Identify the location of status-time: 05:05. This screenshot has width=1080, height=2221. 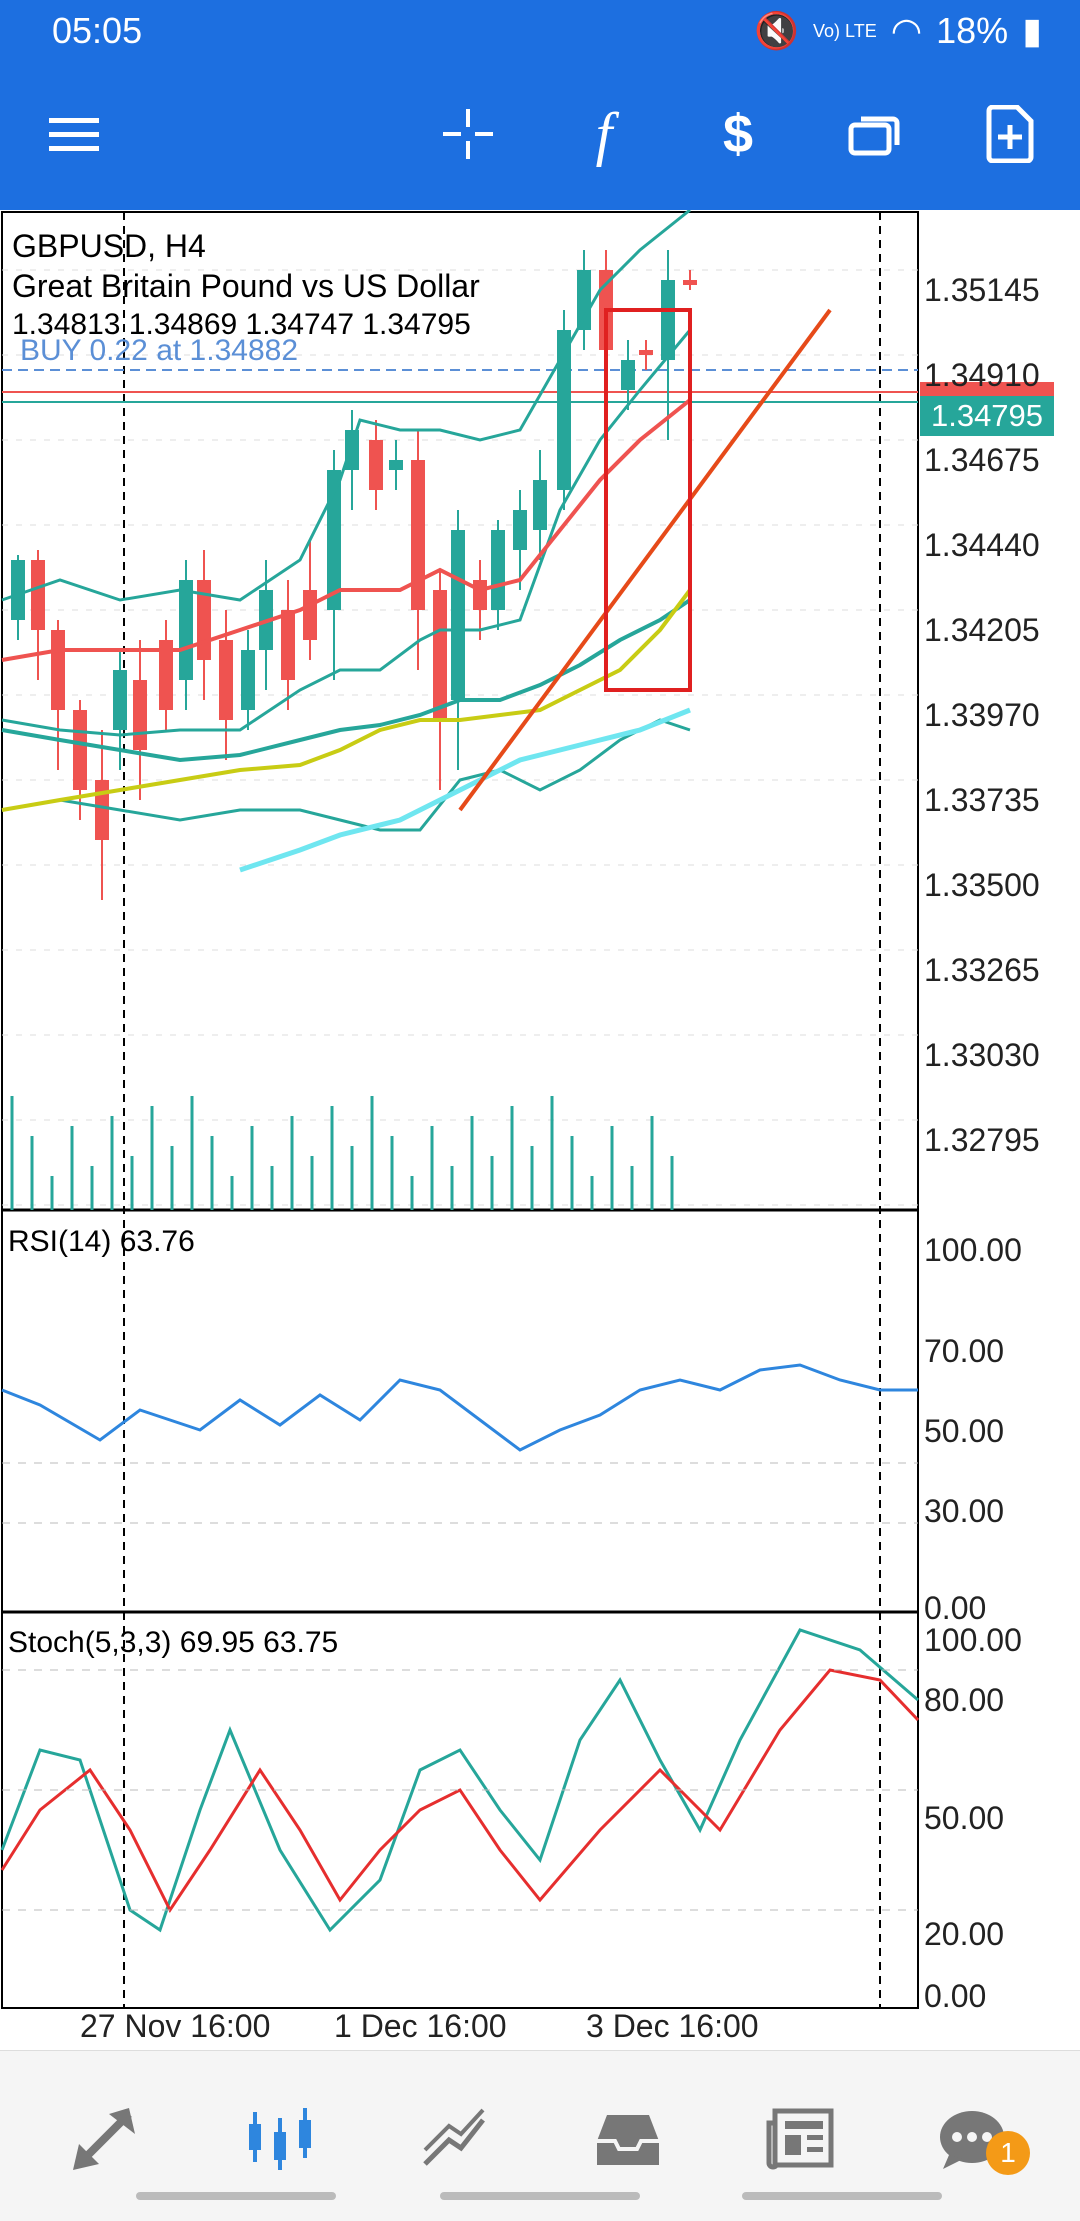
(97, 30).